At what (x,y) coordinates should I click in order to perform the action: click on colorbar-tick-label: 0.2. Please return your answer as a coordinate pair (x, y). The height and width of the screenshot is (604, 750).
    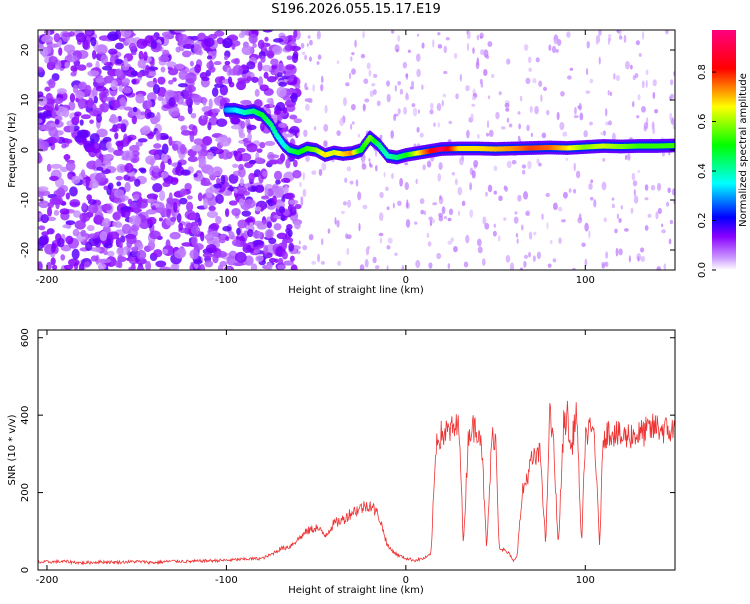
    Looking at the image, I should click on (702, 221).